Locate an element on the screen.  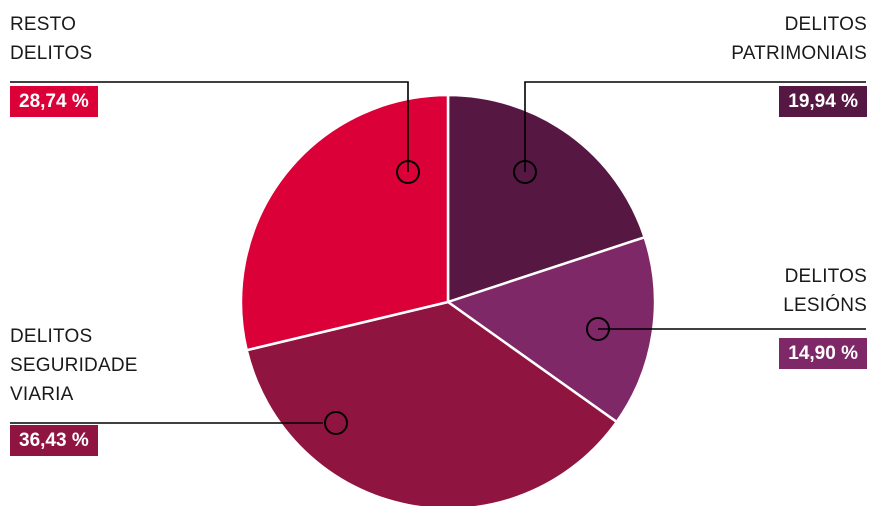
marker-resto-delitos is located at coordinates (408, 172).